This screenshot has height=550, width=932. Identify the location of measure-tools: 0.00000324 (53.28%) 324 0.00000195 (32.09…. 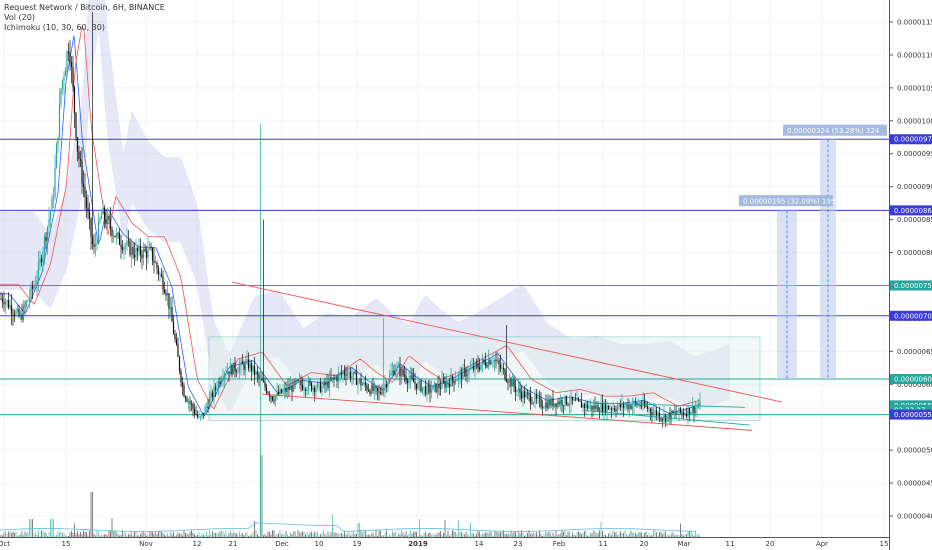
(813, 251).